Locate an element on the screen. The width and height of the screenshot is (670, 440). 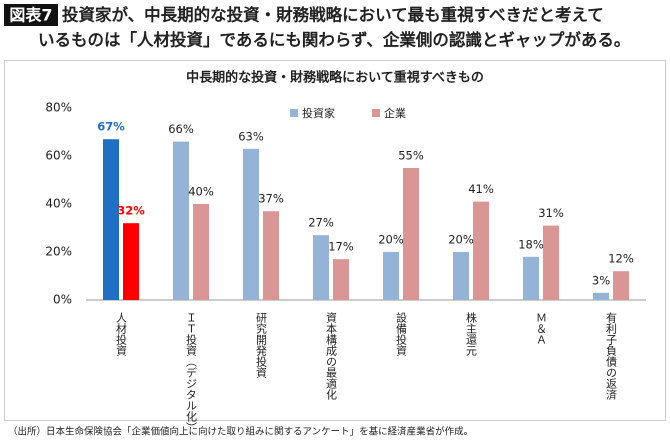
x-tick-label: Ｍ＆Ａ is located at coordinates (541, 328).